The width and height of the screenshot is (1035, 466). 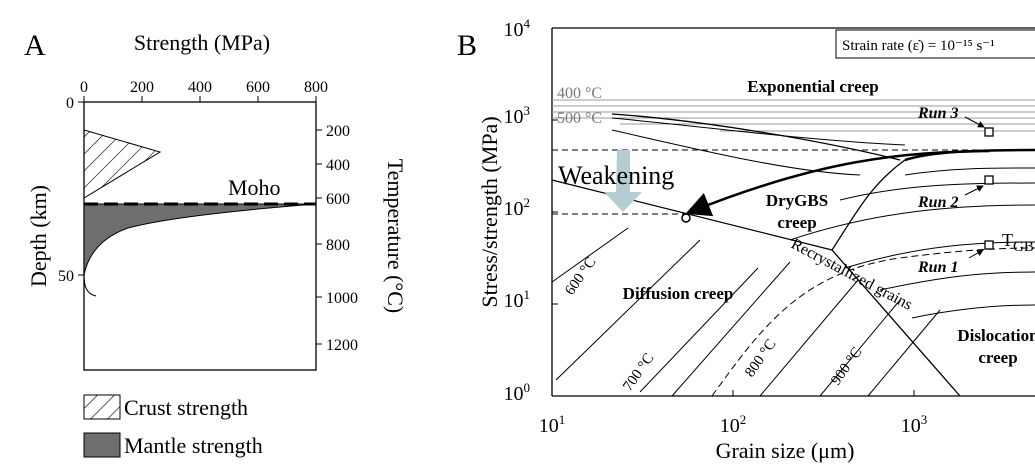 What do you see at coordinates (258, 87) in the screenshot?
I see `strength-tick-label: 600` at bounding box center [258, 87].